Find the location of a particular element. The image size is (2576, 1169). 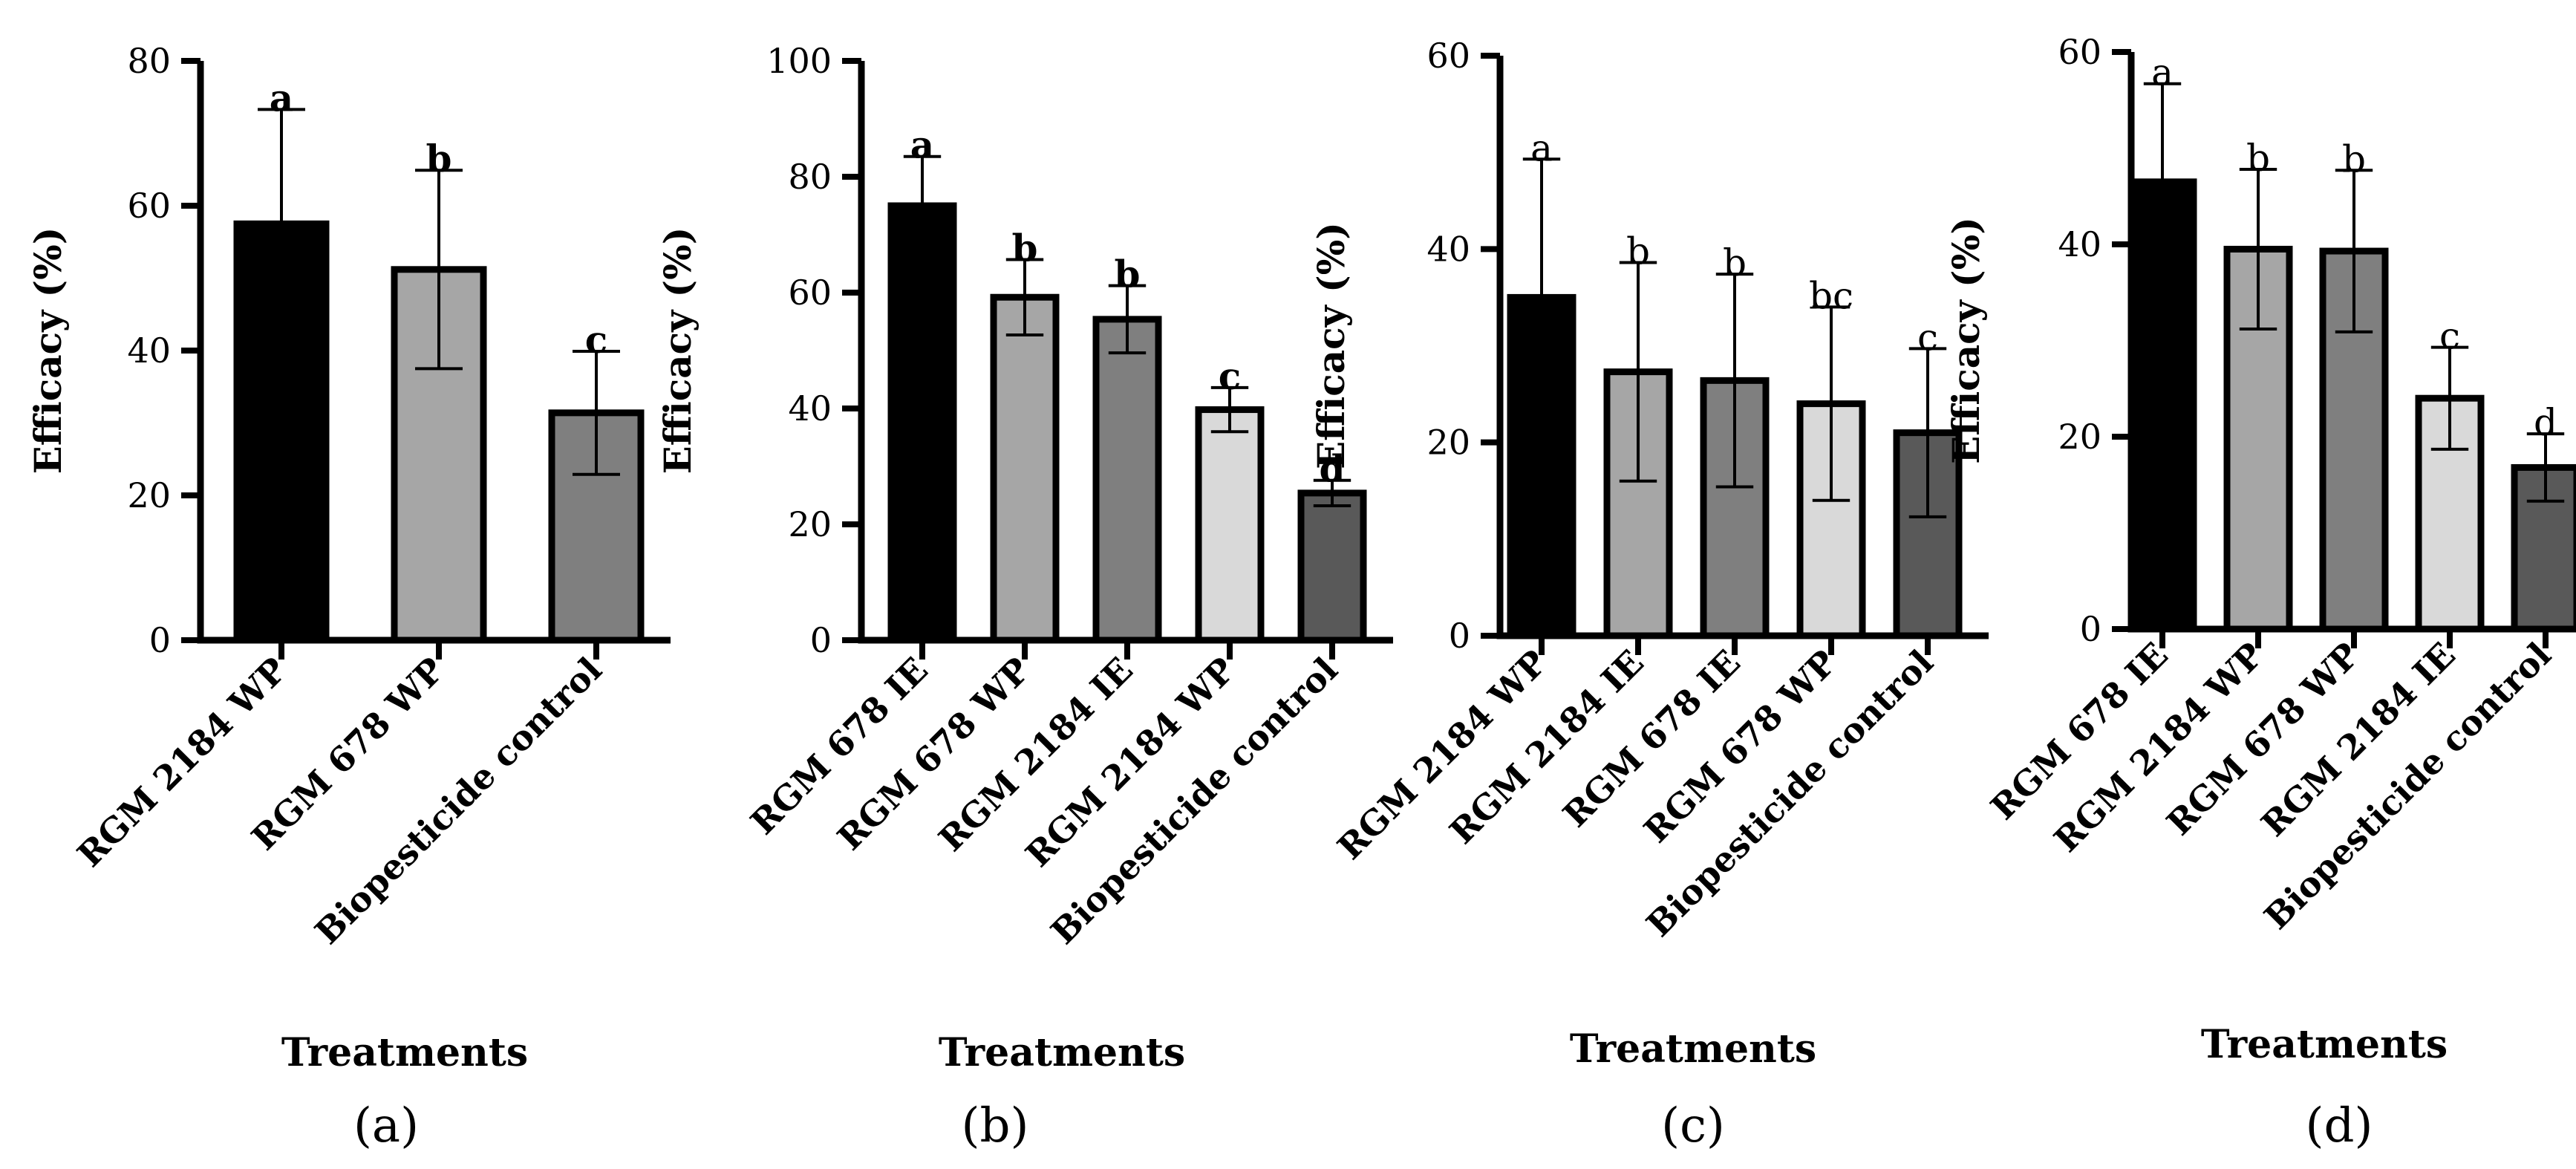

category-label: Biopesticide control is located at coordinates (458, 801).